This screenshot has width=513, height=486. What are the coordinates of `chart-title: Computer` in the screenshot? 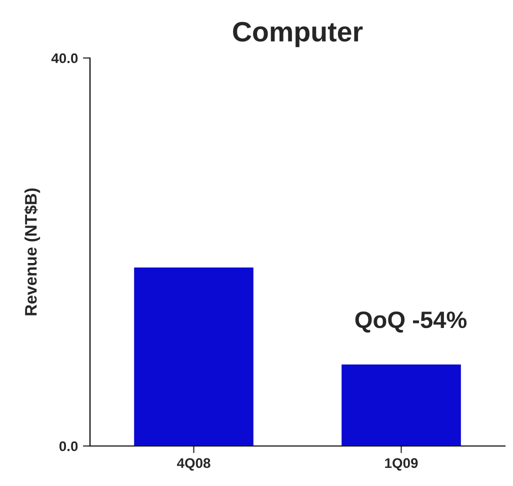 It's located at (298, 35).